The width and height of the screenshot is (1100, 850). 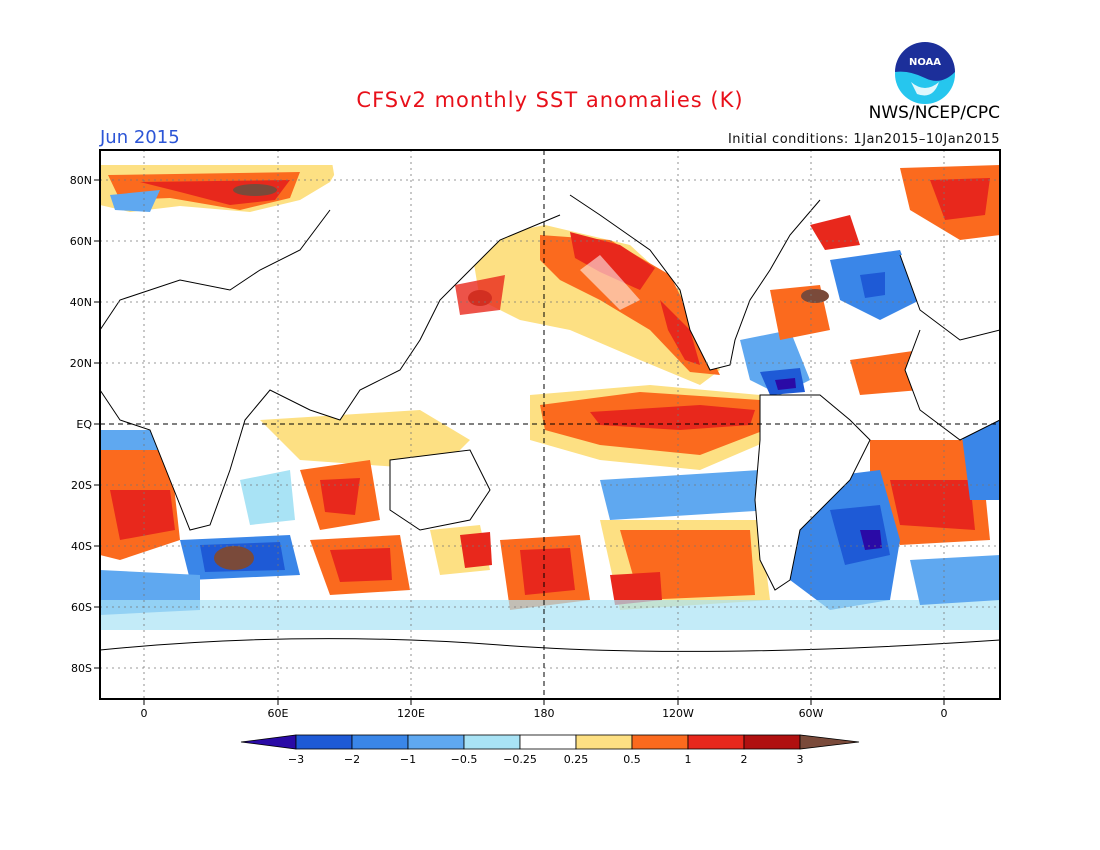 I want to click on noaa-logo: NOAA, so click(x=925, y=73).